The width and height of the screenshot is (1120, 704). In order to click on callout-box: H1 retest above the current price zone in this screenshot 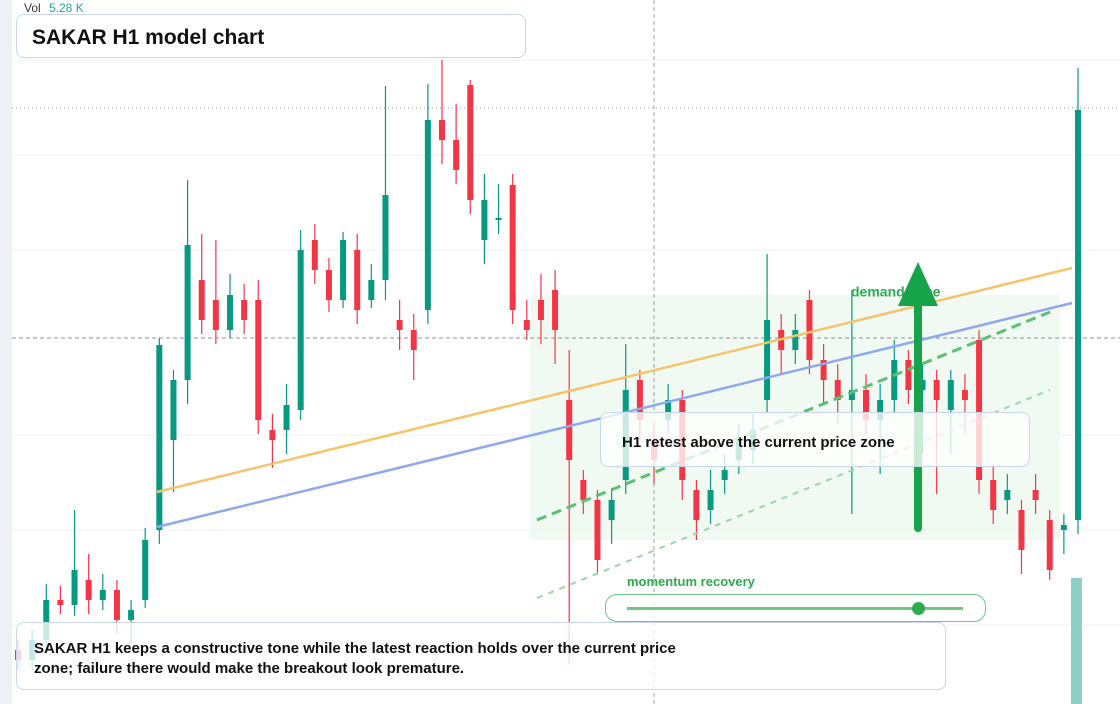, I will do `click(815, 439)`.